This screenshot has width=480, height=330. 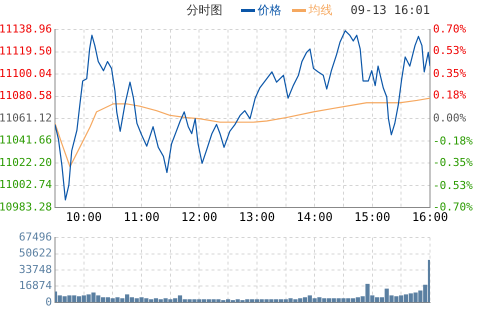 I want to click on y-tick-label: 33748, so click(x=35, y=269).